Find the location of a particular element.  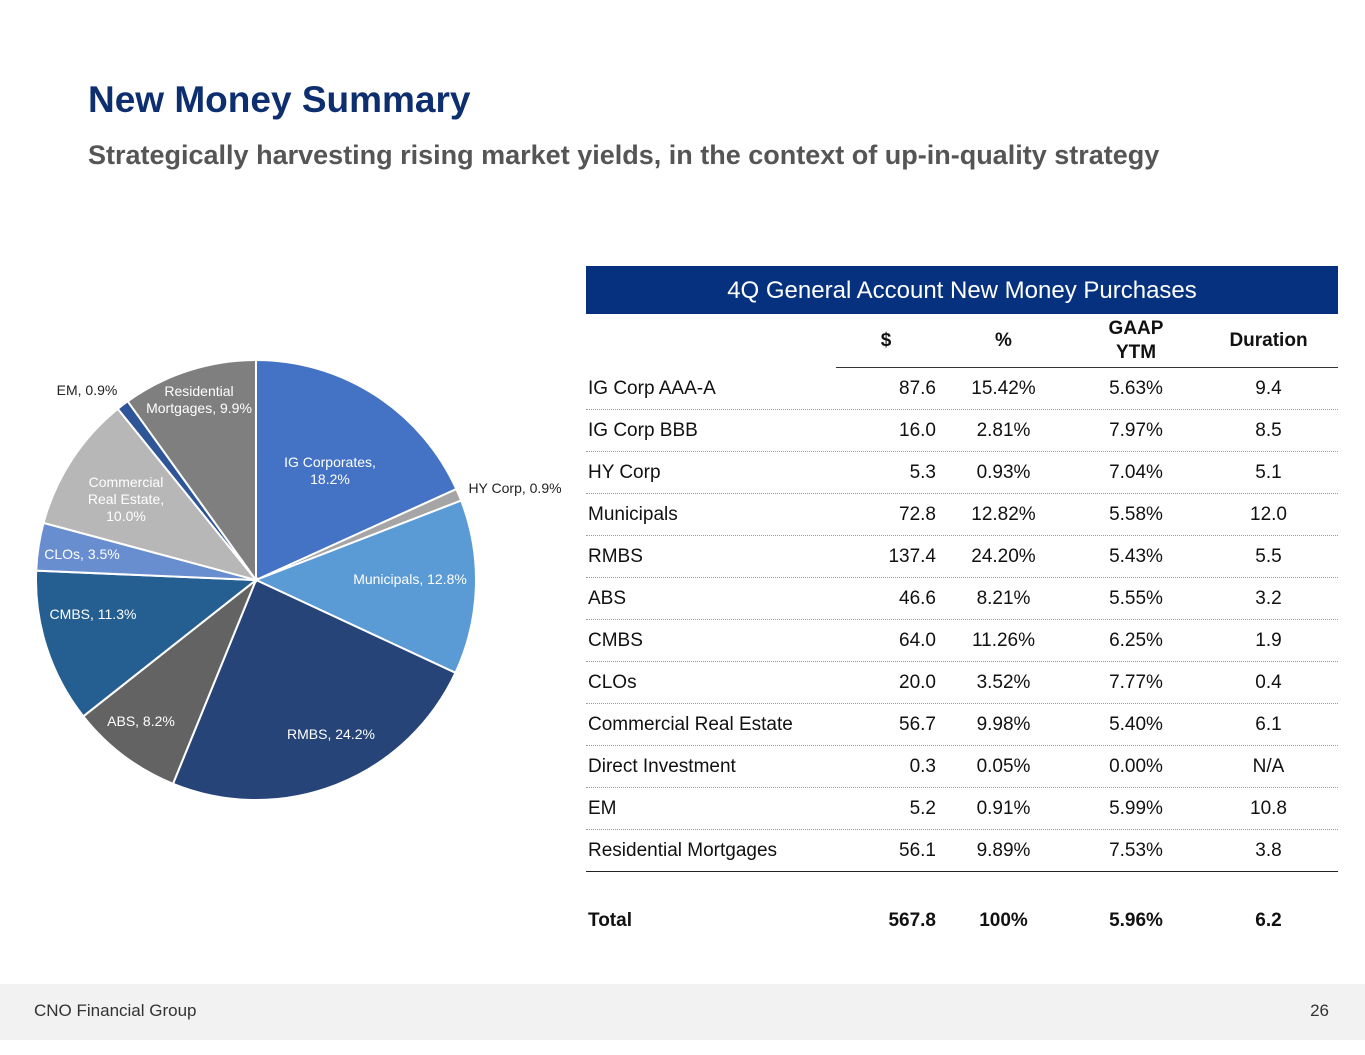

pie-slice-cmbs is located at coordinates (147, 643).